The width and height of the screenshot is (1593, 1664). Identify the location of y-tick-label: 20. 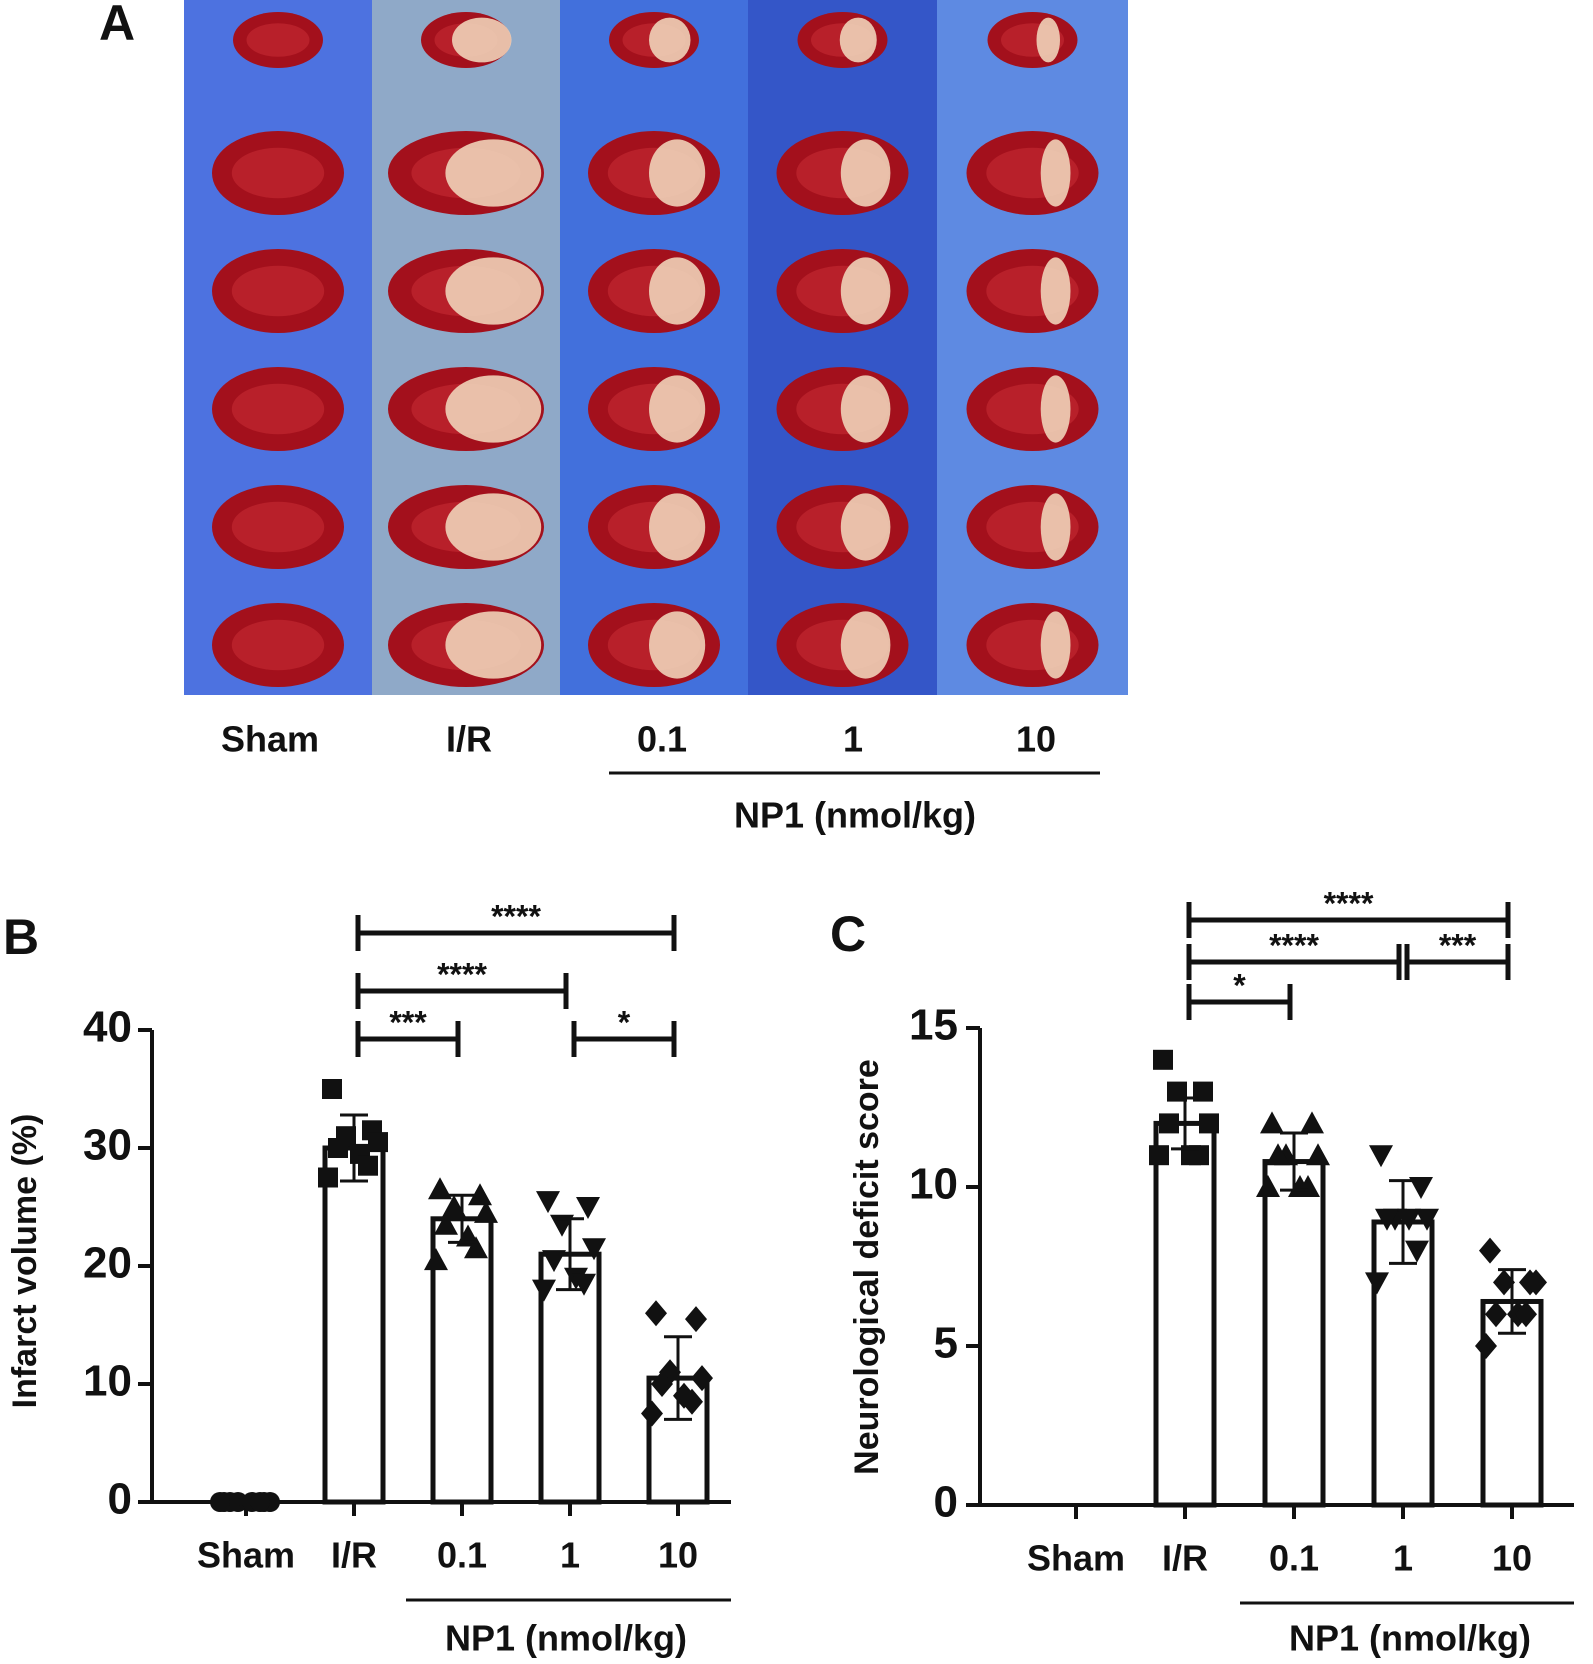
(107, 1263).